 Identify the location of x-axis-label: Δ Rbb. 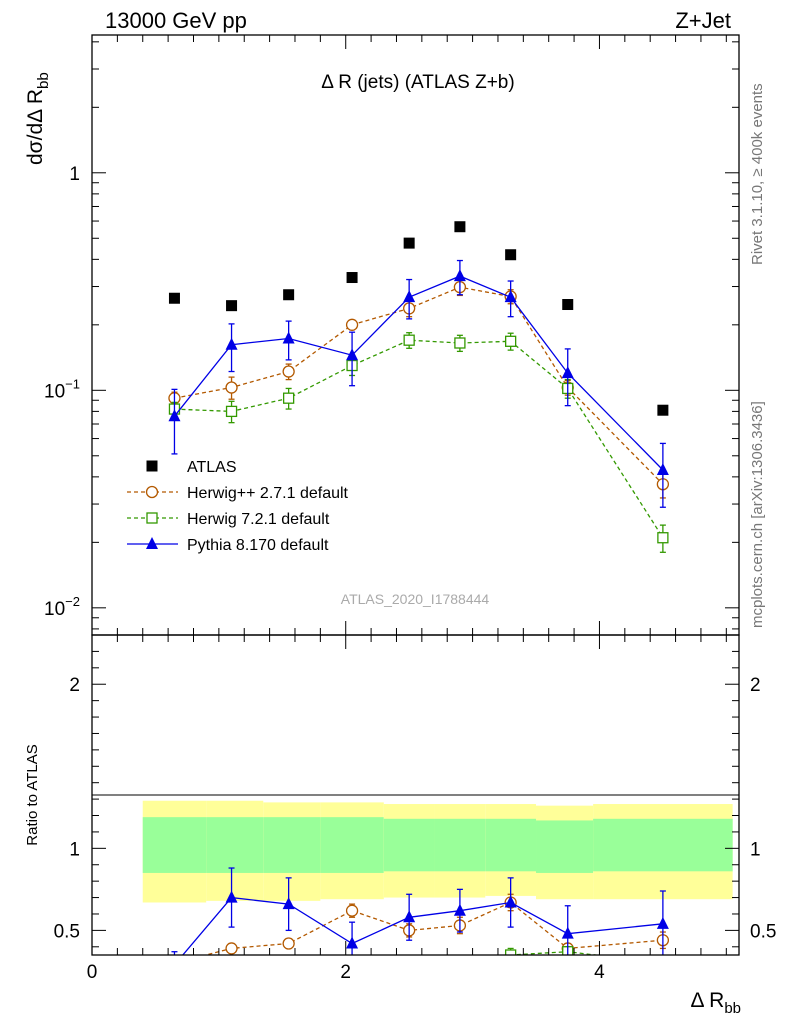
(715, 1003).